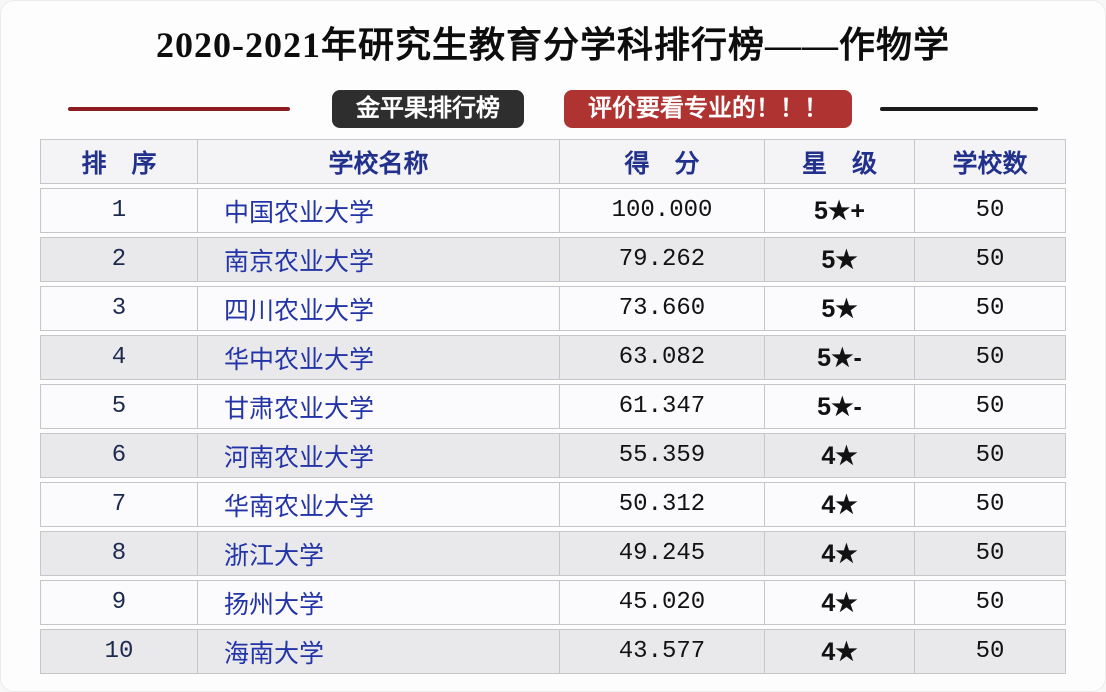 Image resolution: width=1106 pixels, height=692 pixels. I want to click on rank-cell: 7, so click(119, 504).